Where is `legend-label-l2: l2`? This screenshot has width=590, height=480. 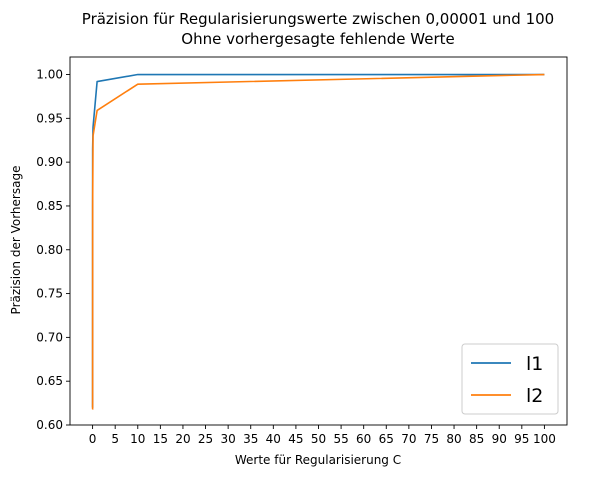 legend-label-l2: l2 is located at coordinates (534, 396).